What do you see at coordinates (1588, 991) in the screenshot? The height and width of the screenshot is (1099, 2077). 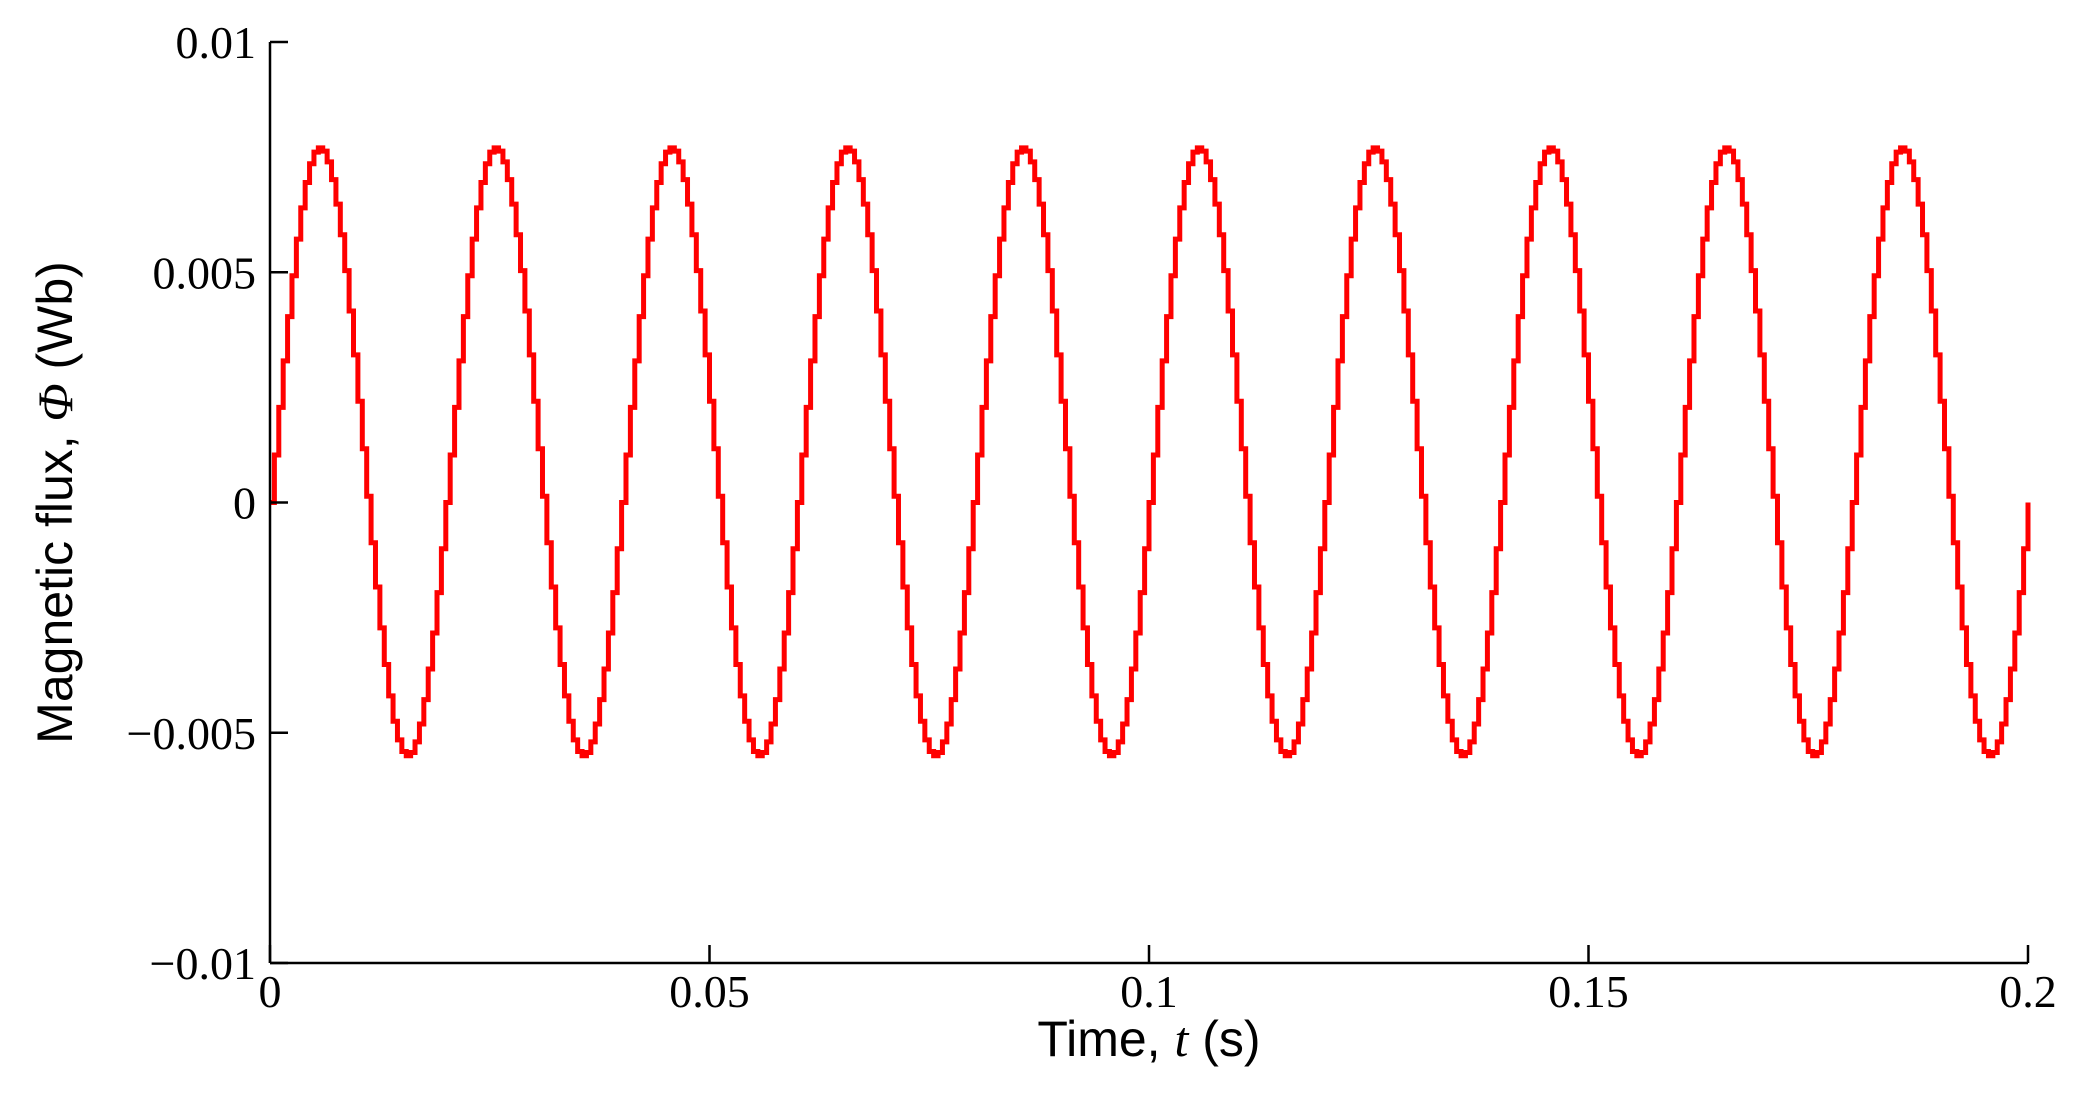 I see `x-tick-label: 0.15` at bounding box center [1588, 991].